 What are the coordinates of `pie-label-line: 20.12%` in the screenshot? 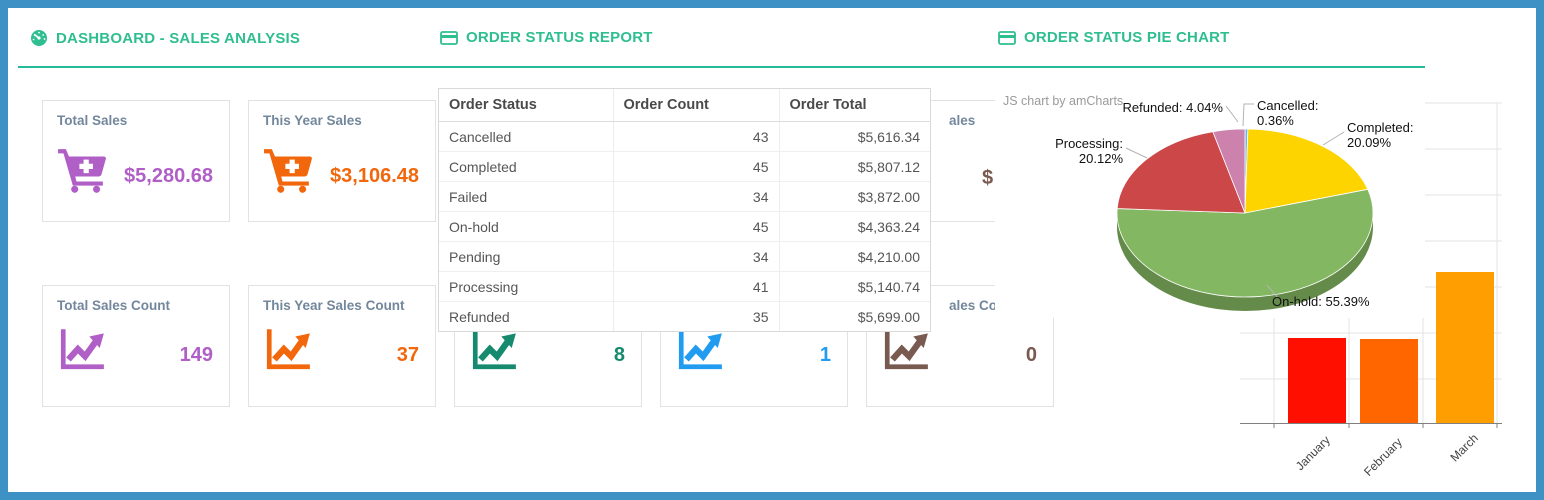 It's located at (1100, 158).